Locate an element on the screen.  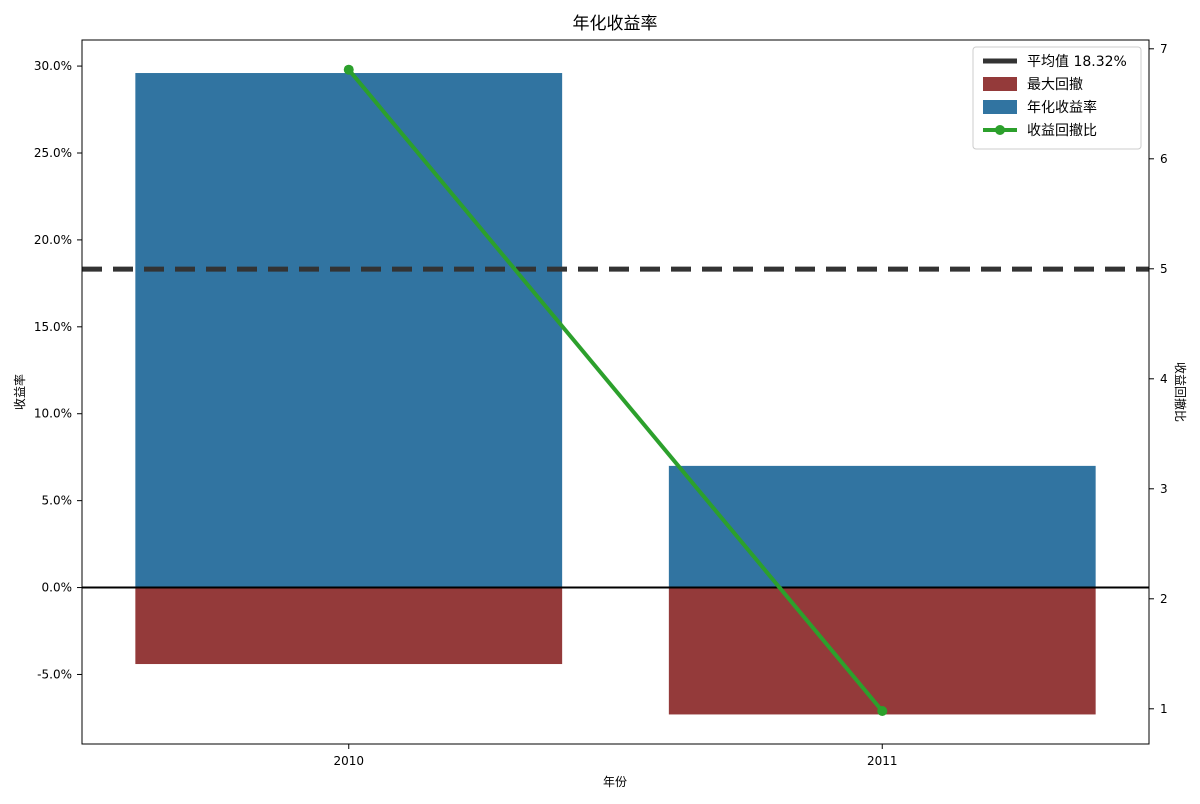
y-tick-label: 0.0% is located at coordinates (57, 588).